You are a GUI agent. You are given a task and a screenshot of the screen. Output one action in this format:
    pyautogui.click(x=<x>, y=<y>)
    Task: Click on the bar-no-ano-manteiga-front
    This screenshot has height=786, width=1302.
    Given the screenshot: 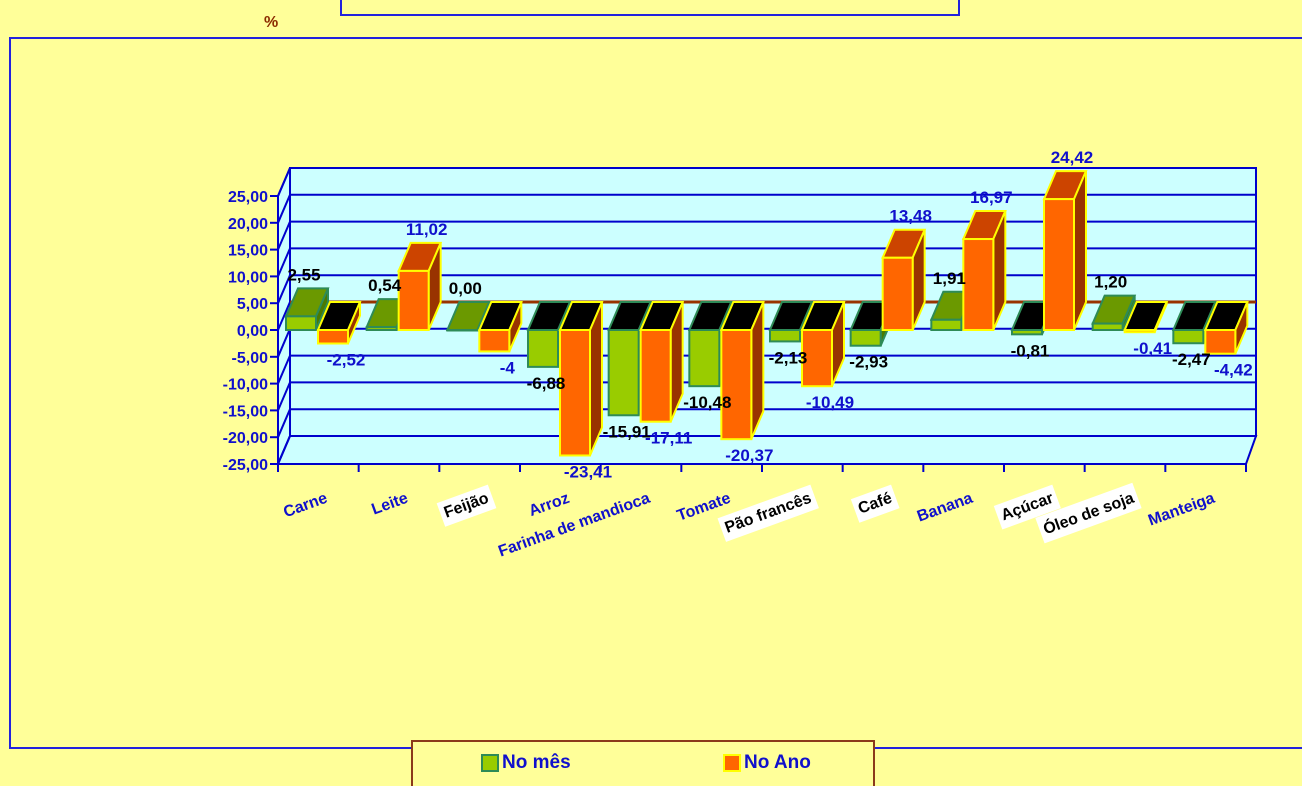 What is the action you would take?
    pyautogui.click(x=1220, y=342)
    